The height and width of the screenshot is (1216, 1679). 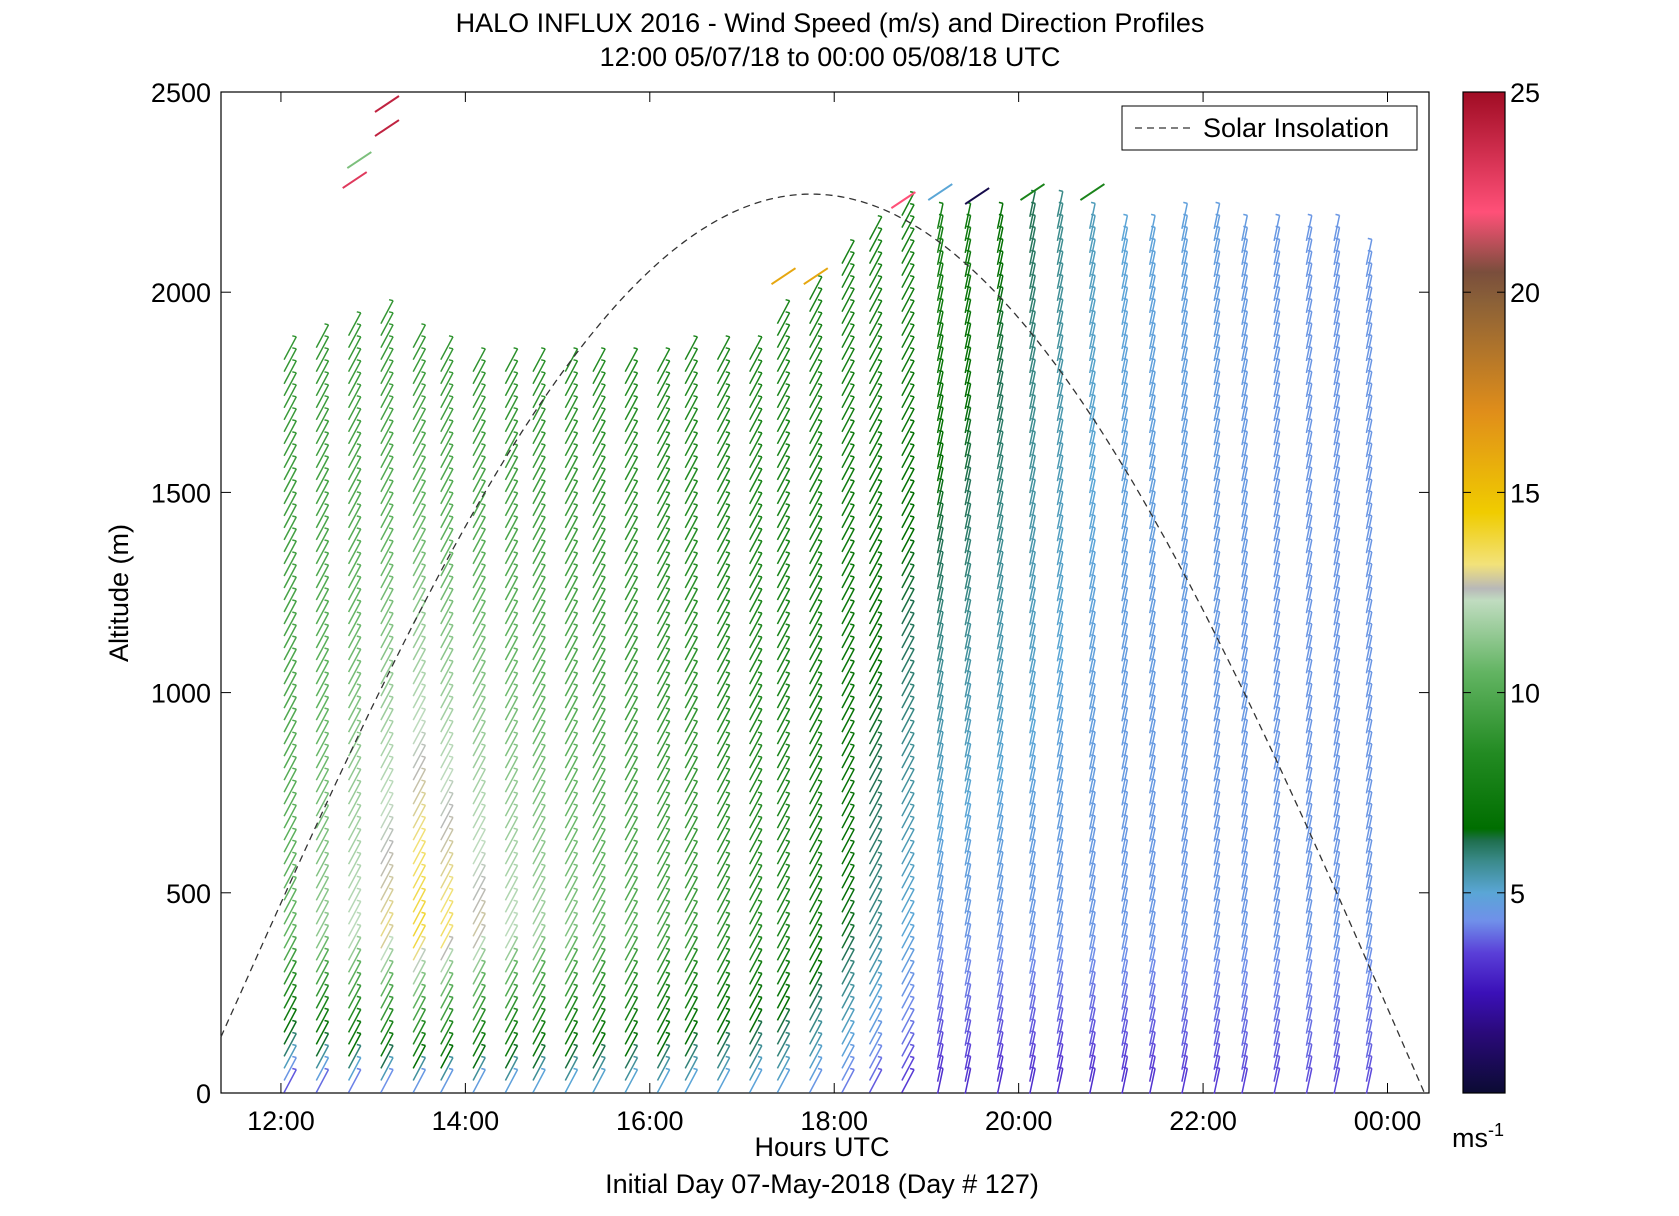 What do you see at coordinates (359, 160) in the screenshot?
I see `wind-barb-isolated` at bounding box center [359, 160].